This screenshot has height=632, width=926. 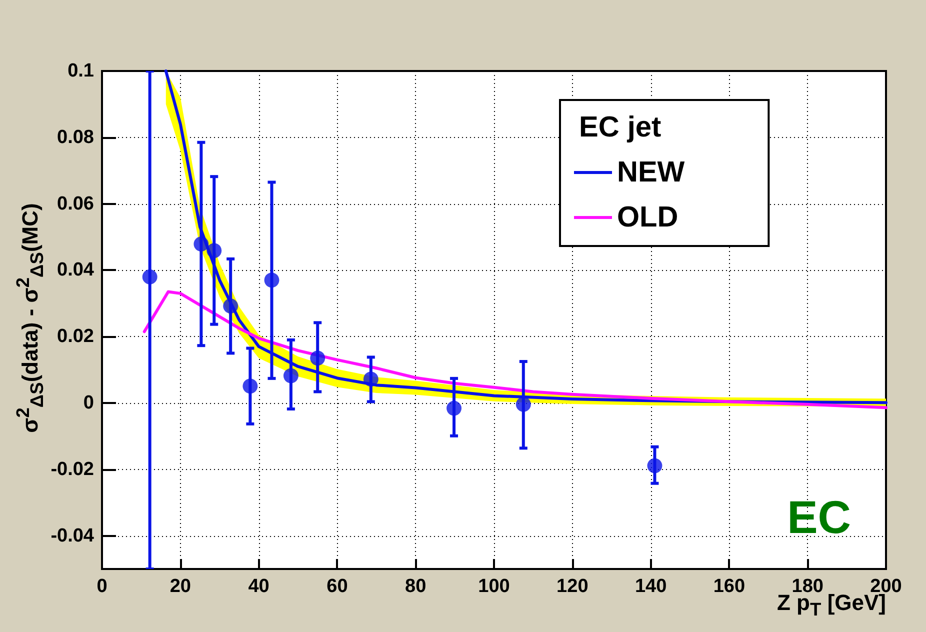 What do you see at coordinates (75, 137) in the screenshot?
I see `y-tick-label: 0.08` at bounding box center [75, 137].